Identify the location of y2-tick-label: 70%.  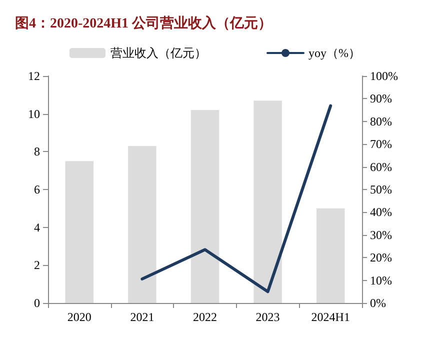
(381, 144).